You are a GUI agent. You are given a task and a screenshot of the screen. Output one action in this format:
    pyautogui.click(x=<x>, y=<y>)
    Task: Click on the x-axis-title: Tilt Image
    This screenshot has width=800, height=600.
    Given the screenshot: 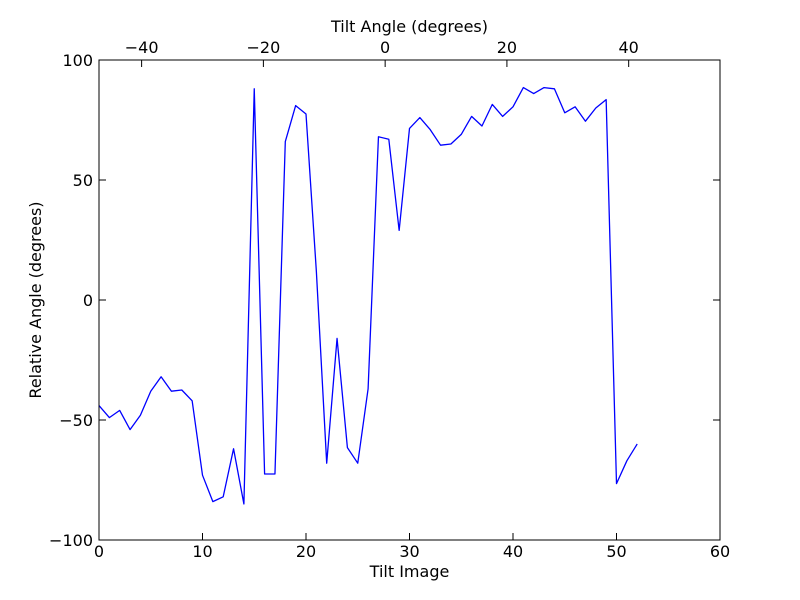 What is the action you would take?
    pyautogui.click(x=409, y=571)
    